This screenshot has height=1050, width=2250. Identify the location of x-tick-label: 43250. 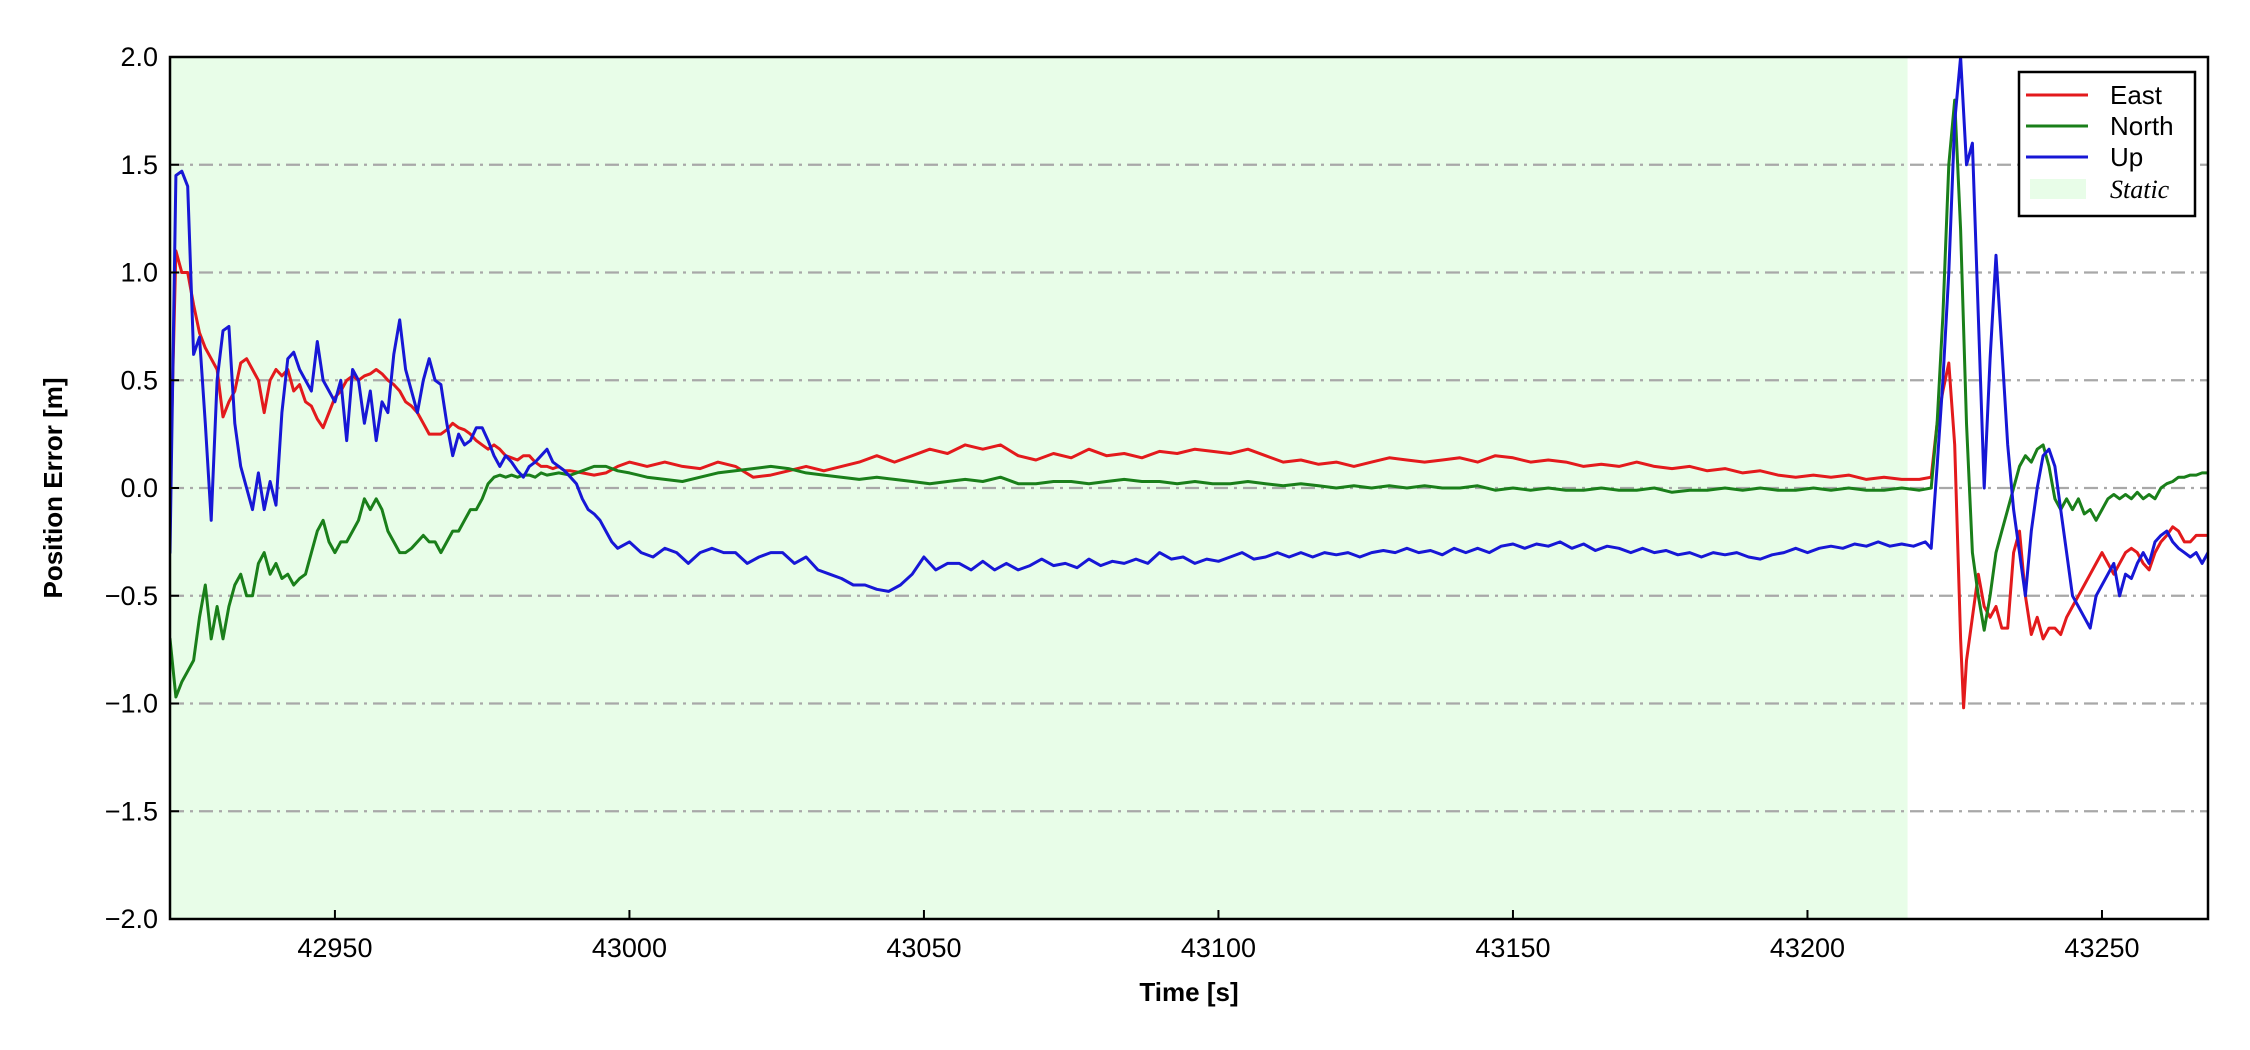
(2101, 948).